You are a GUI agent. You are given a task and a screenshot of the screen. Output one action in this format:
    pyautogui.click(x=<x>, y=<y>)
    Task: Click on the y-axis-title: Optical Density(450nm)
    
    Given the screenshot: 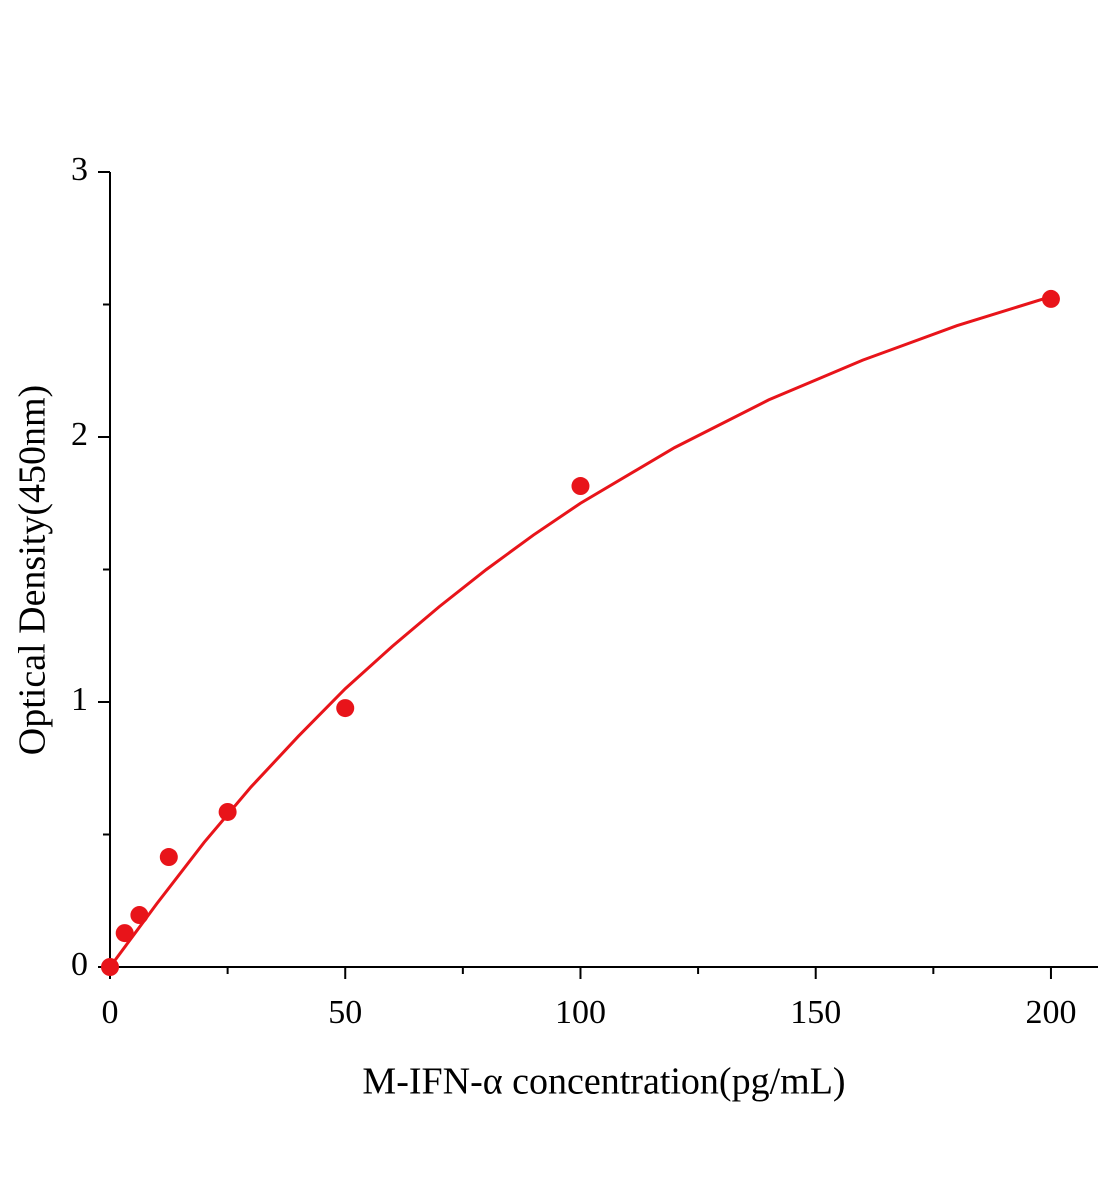 What is the action you would take?
    pyautogui.click(x=33, y=570)
    